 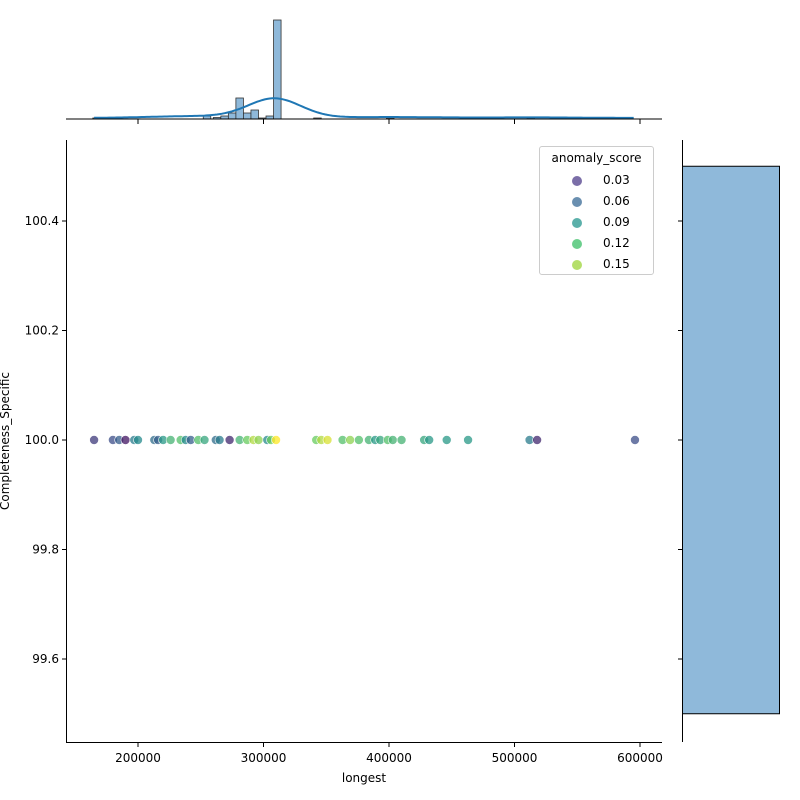 I want to click on y-axis-label: Completeness_Specific, so click(x=6, y=441).